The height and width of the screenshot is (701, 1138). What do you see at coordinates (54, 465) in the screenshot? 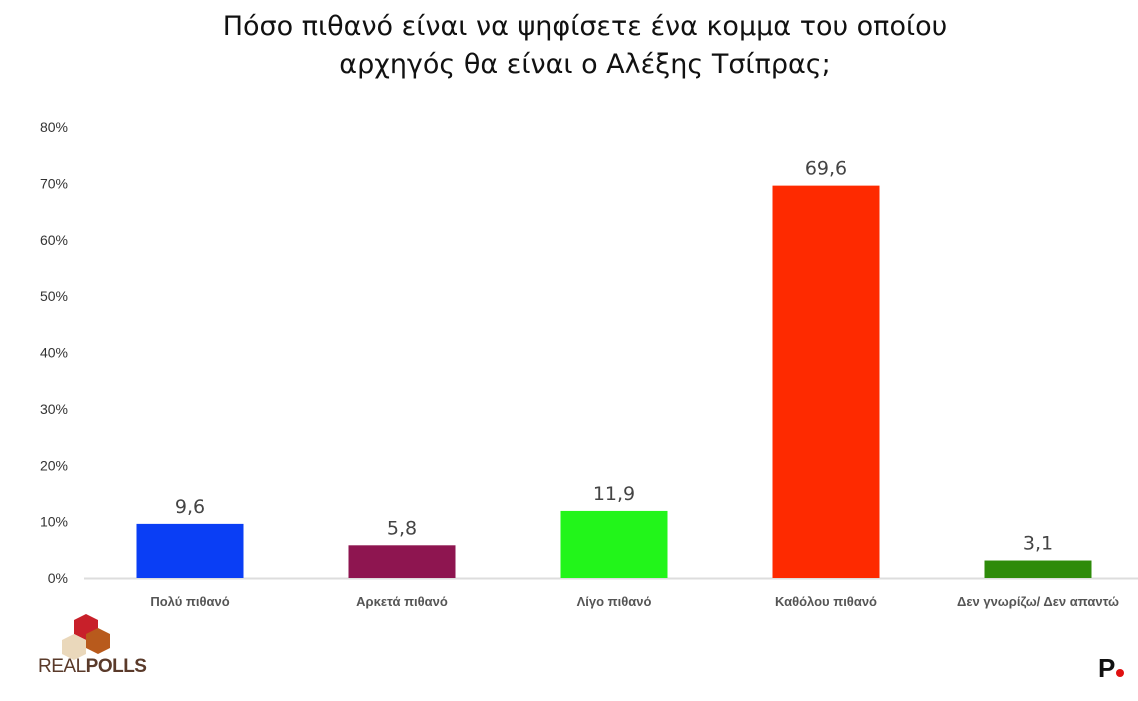
I see `y-tick-label: 20%` at bounding box center [54, 465].